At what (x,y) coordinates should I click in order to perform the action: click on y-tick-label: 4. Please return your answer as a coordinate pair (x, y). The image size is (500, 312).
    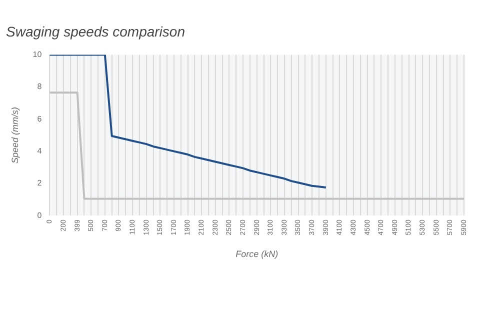
    Looking at the image, I should click on (39, 151).